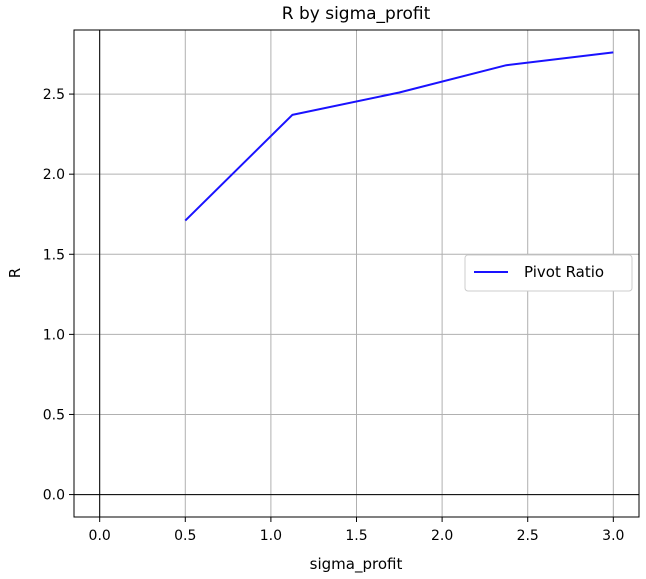 This screenshot has height=579, width=646. What do you see at coordinates (528, 536) in the screenshot?
I see `x-tick-label: 2.5` at bounding box center [528, 536].